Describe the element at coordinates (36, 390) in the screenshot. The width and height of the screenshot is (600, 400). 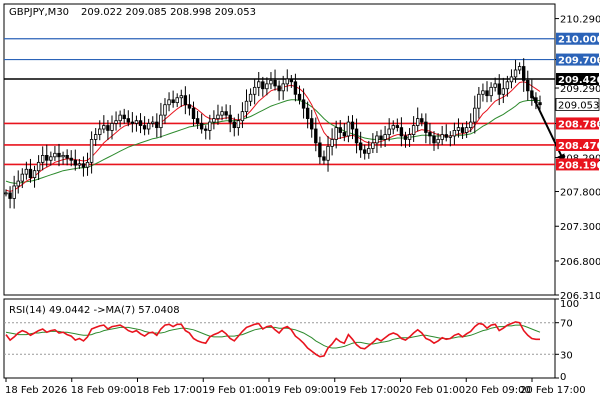
I see `time-tick-label: 18 Feb 2026` at that location.